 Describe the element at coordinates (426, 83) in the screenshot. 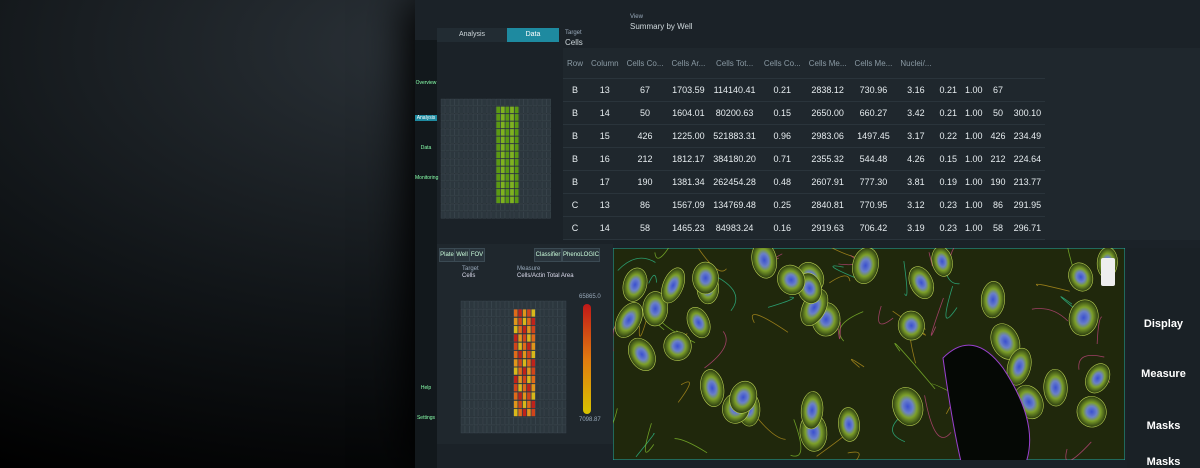

I see `nav-item: Overview` at that location.